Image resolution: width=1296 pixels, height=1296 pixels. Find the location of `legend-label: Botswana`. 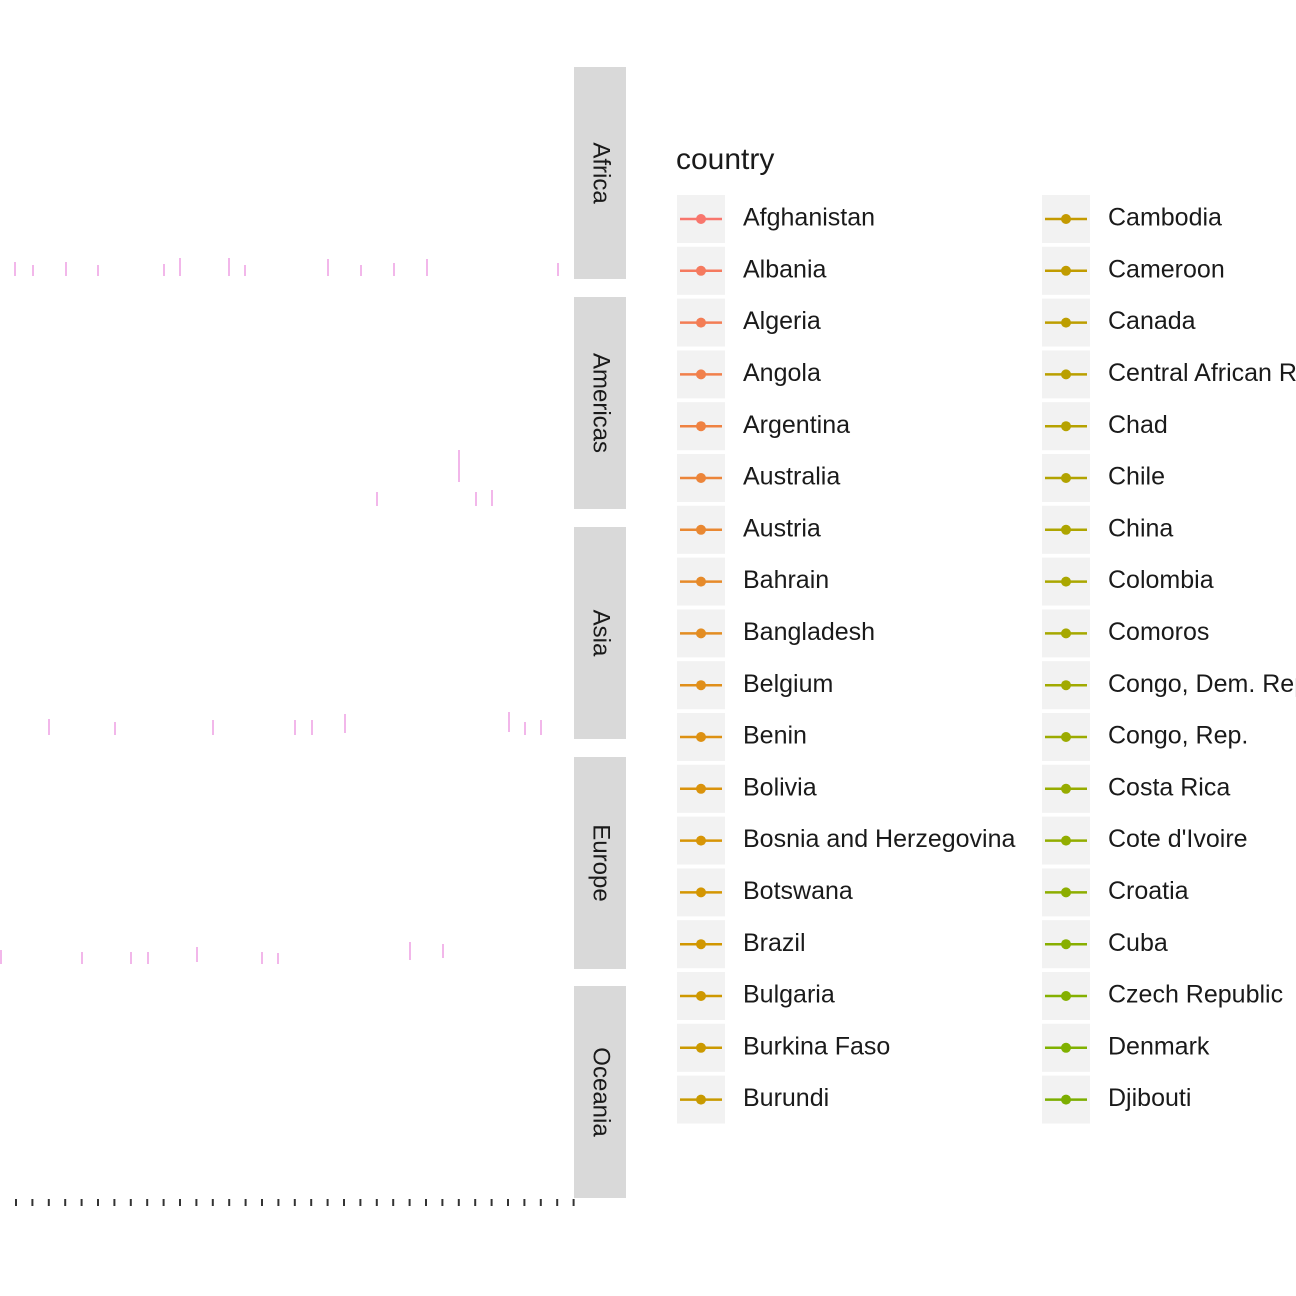

legend-label: Botswana is located at coordinates (798, 891).